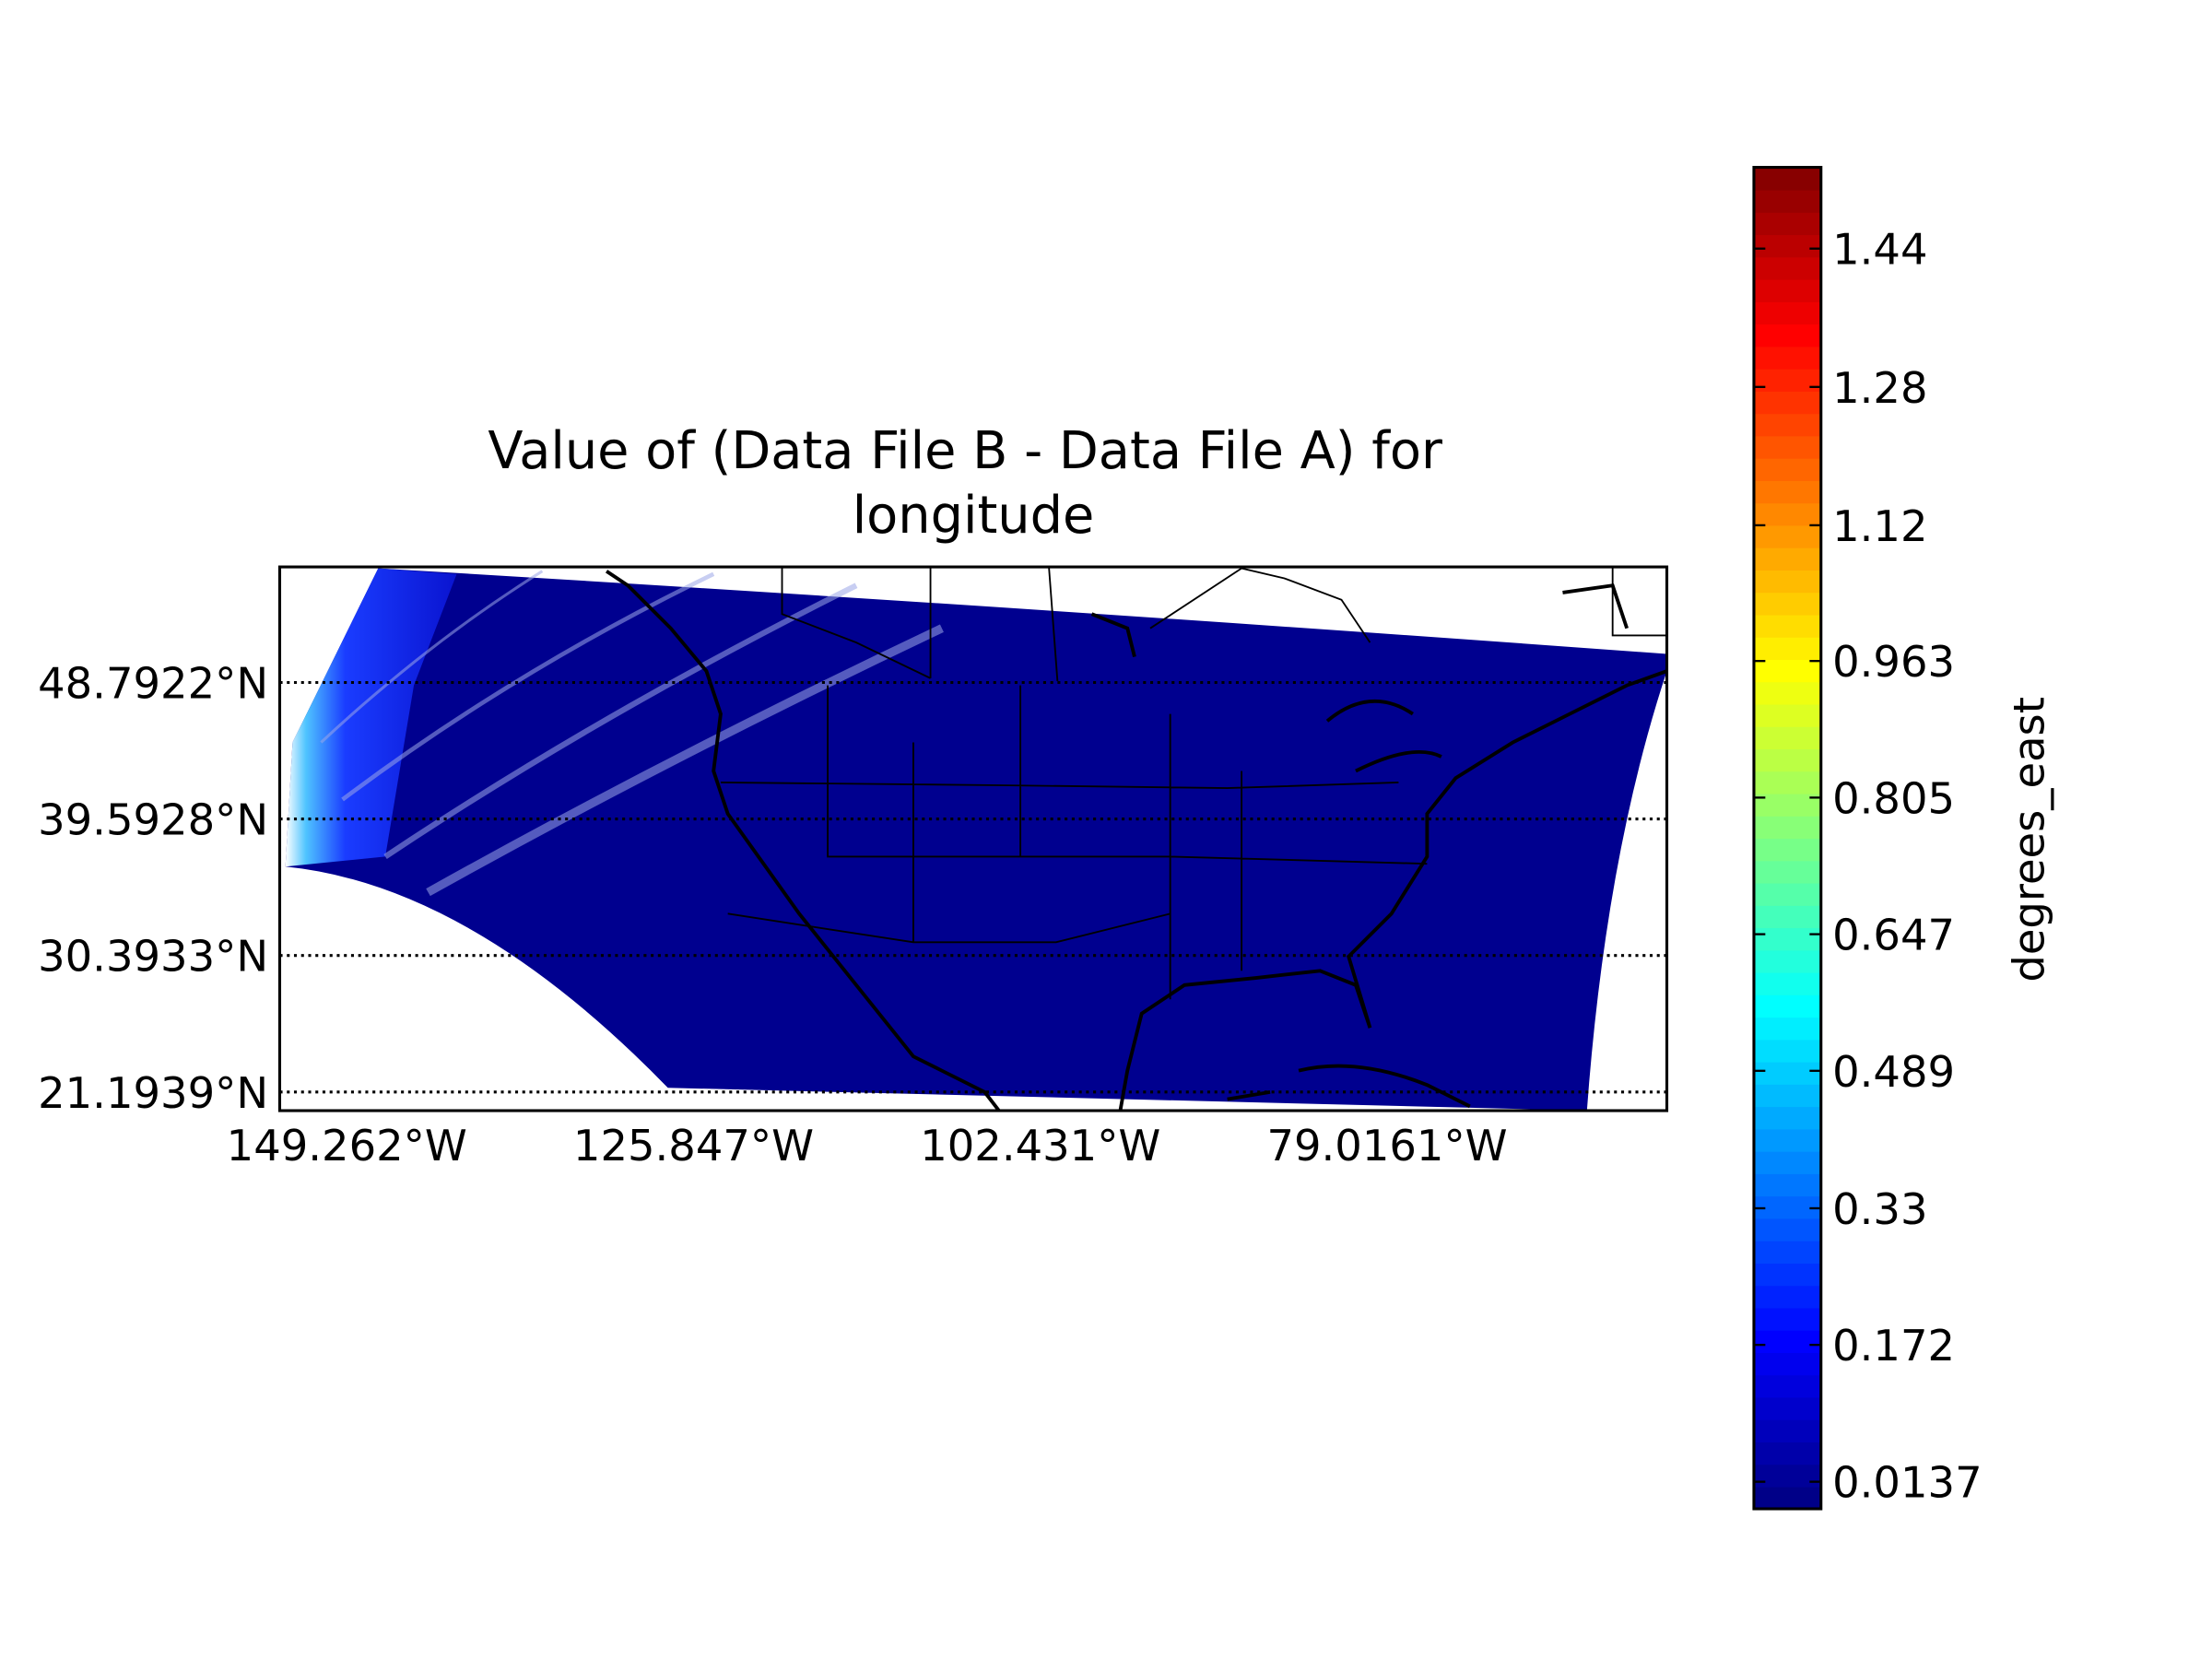 The width and height of the screenshot is (2212, 1659). Describe the element at coordinates (1879, 388) in the screenshot. I see `colorbar-tick-label: 1.28` at that location.